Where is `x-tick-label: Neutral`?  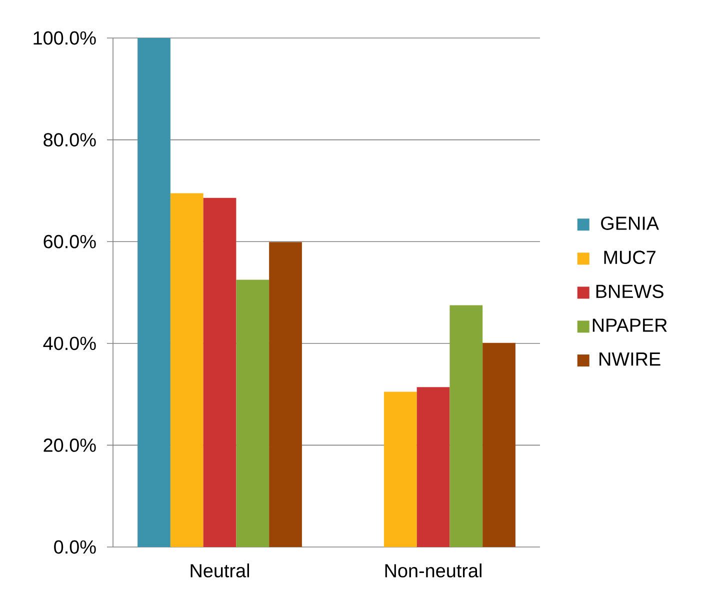
x-tick-label: Neutral is located at coordinates (219, 571).